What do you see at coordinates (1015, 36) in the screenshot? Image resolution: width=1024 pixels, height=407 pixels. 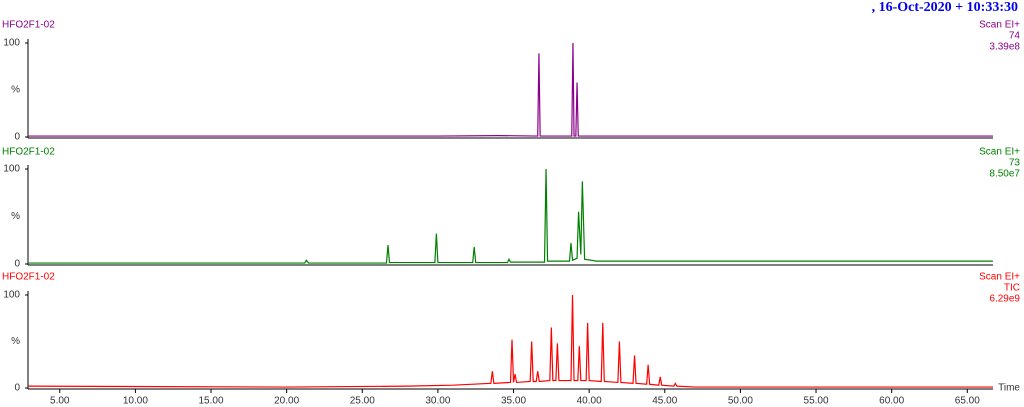 I see `panel-annotation: 74` at bounding box center [1015, 36].